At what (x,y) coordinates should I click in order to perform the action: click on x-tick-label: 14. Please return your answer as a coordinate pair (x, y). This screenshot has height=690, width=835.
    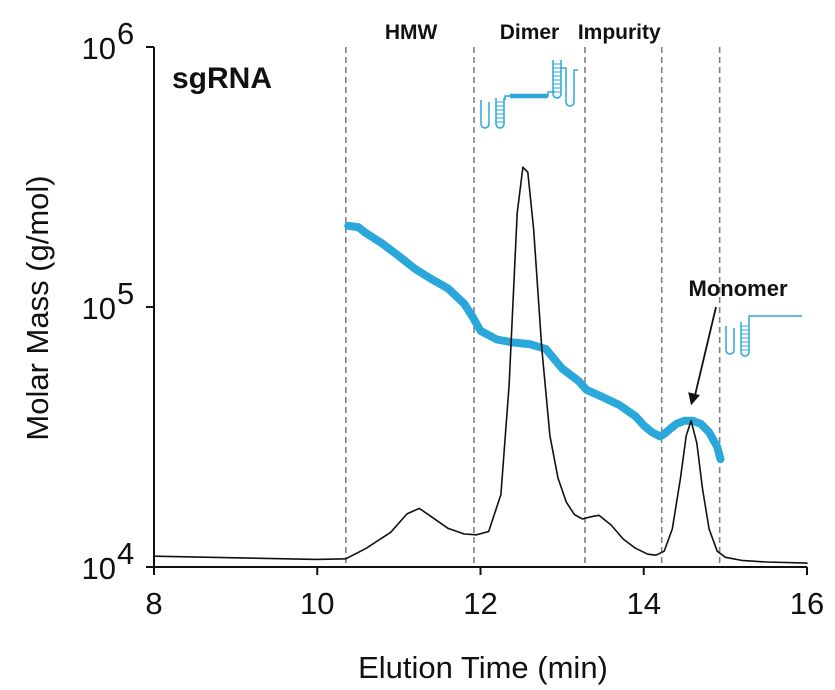
    Looking at the image, I should click on (644, 603).